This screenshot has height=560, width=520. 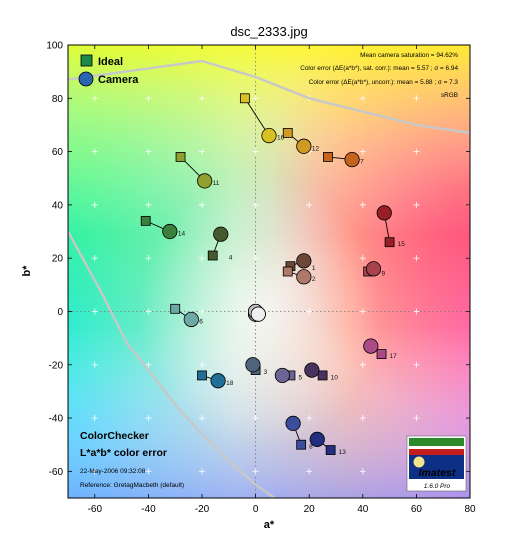 I want to click on legend-ideal-label: Ideal, so click(x=110, y=62).